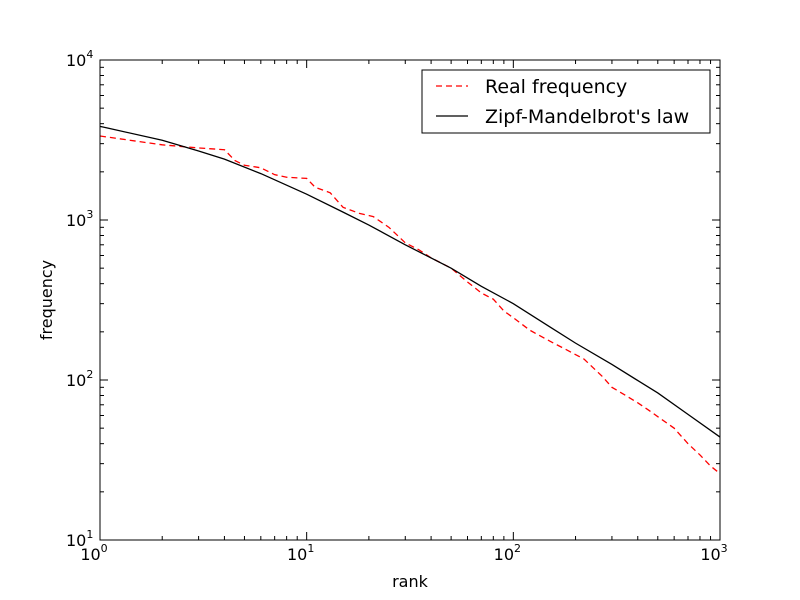 The height and width of the screenshot is (600, 800). I want to click on y-tick-label: 10⁴, so click(79, 59).